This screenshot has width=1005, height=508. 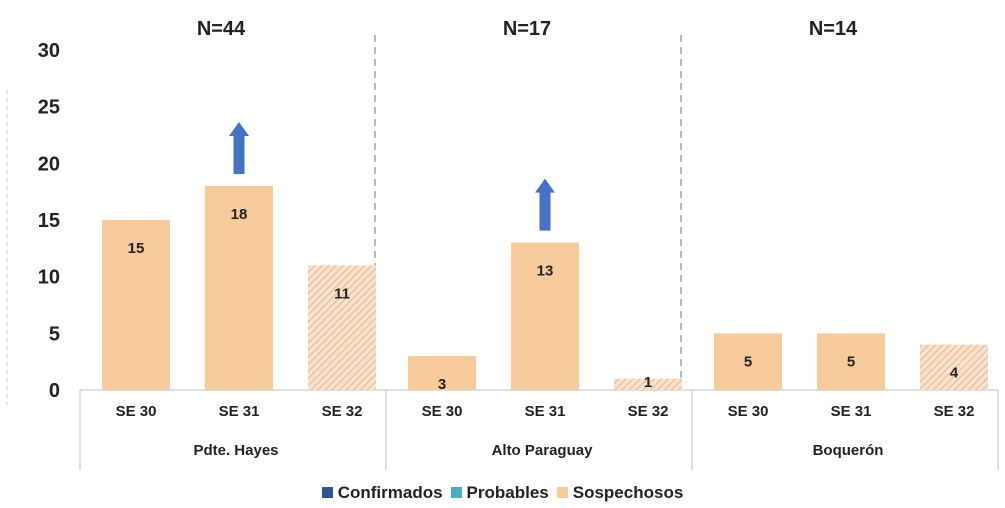 What do you see at coordinates (49, 278) in the screenshot?
I see `y-tick-label: 10` at bounding box center [49, 278].